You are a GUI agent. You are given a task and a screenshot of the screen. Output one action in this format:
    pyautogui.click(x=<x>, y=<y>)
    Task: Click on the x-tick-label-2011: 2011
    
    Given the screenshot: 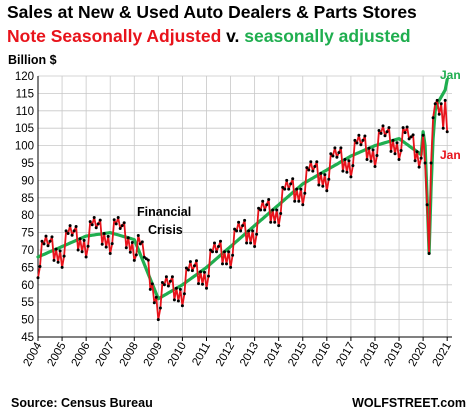 What is the action you would take?
    pyautogui.click(x=201, y=354)
    